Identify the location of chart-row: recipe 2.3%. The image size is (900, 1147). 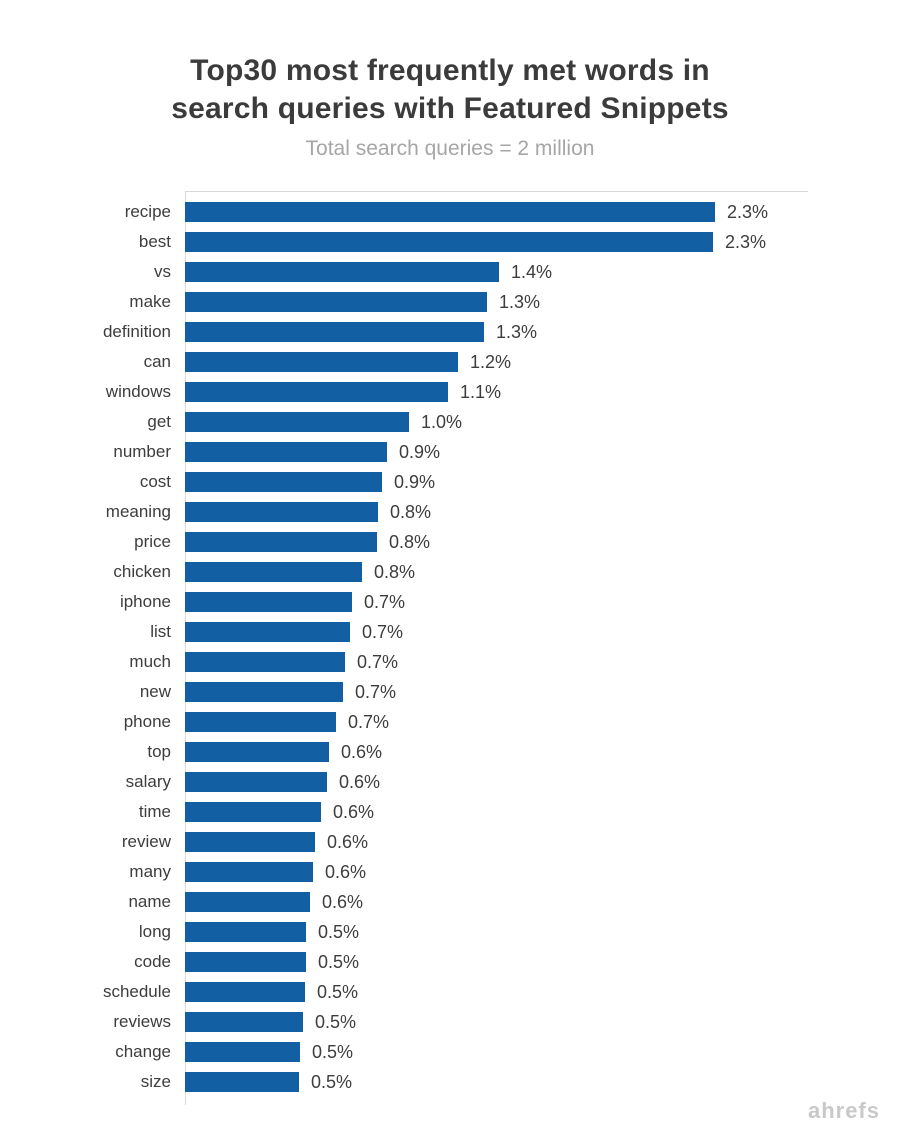
(450, 212).